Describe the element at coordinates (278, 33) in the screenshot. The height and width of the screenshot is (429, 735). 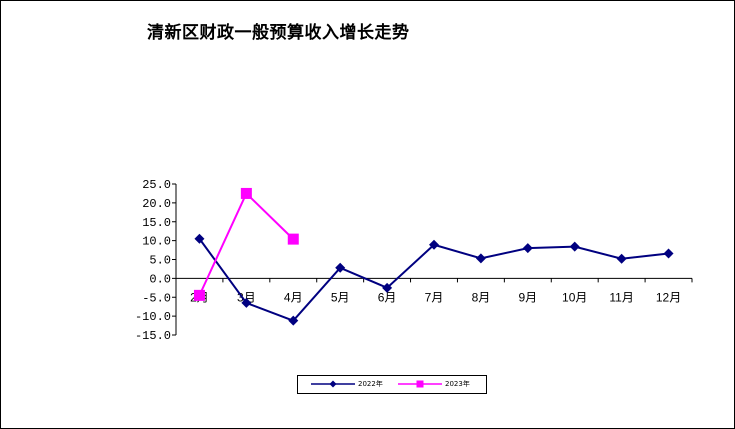
I see `chart-title: 清新区财政一般预算收入增长走势` at that location.